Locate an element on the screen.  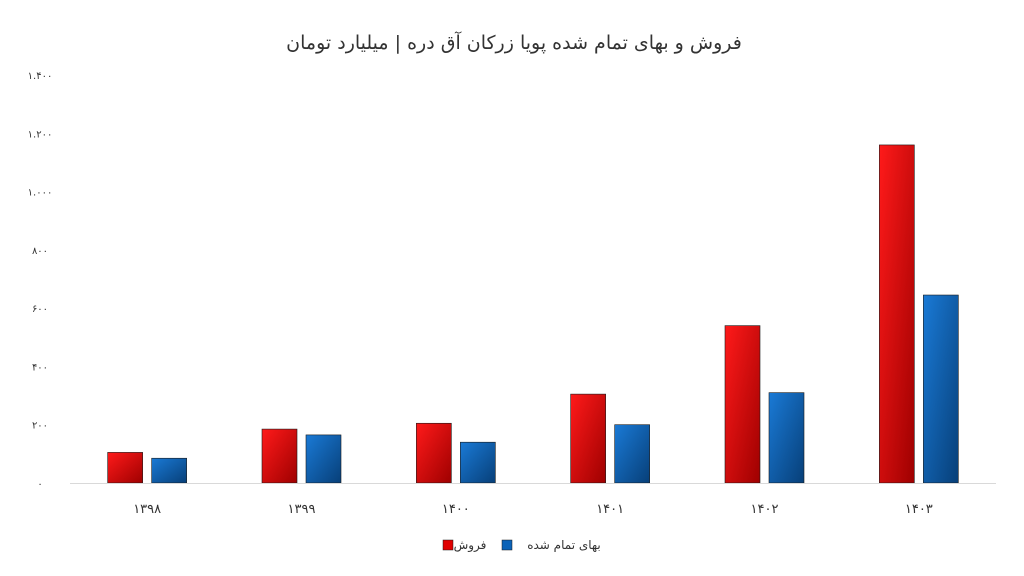
legend-label: بهای تمام شده is located at coordinates (564, 545).